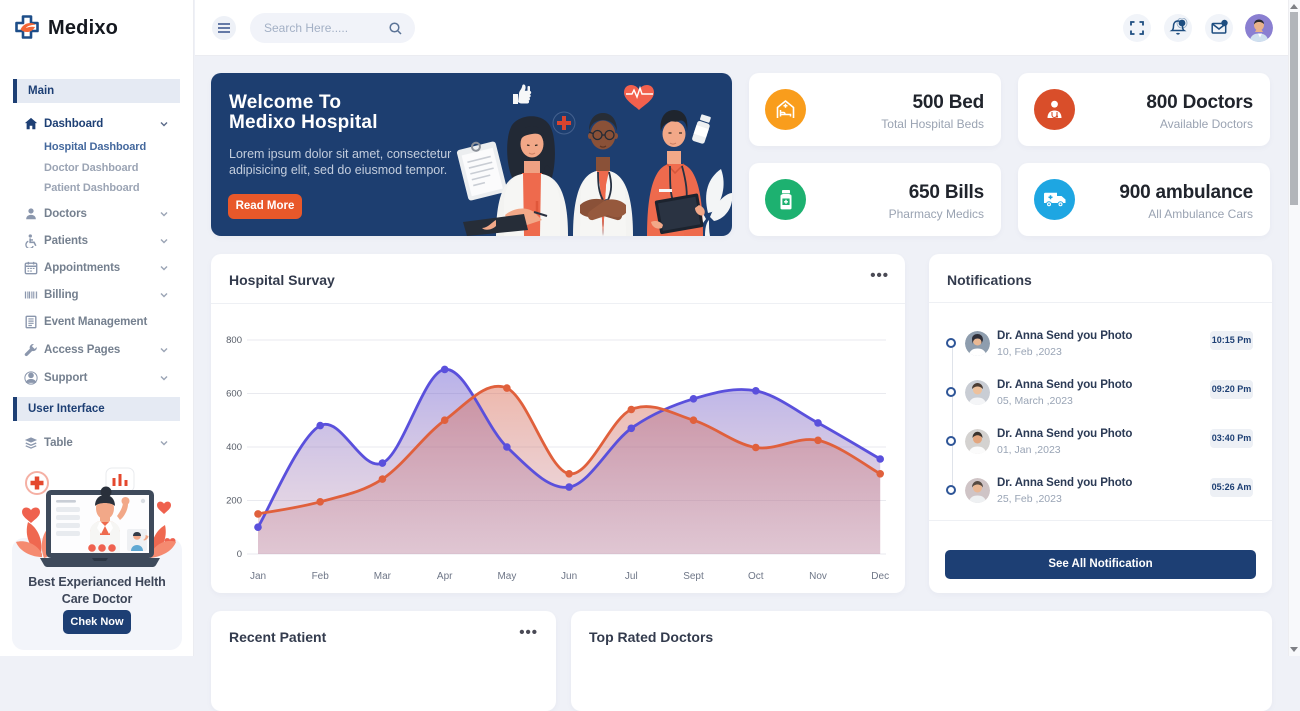 This screenshot has height=711, width=1300. Describe the element at coordinates (234, 501) in the screenshot. I see `svg-text: 200` at that location.